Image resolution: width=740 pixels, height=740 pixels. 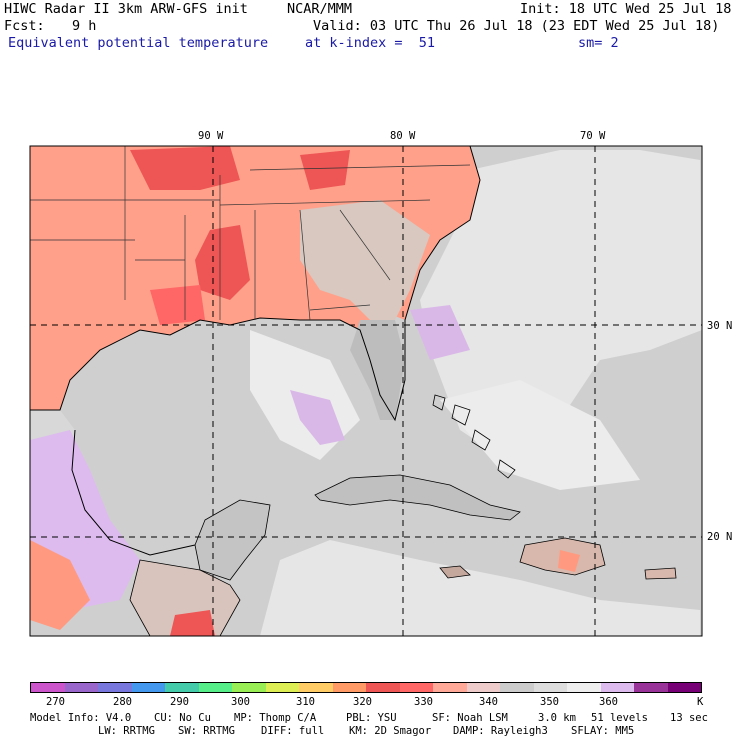 I want to click on longwave-scheme: LW: RRTMG, so click(x=126, y=731).